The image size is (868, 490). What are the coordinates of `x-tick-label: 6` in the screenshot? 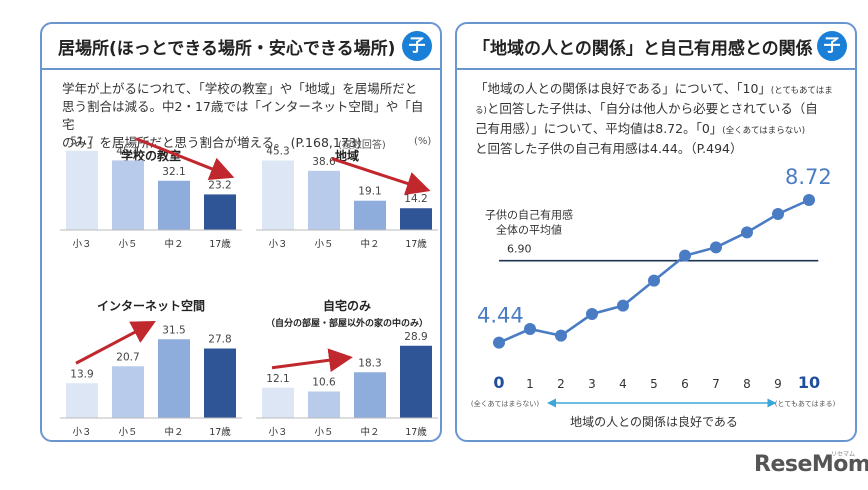 It's located at (685, 384).